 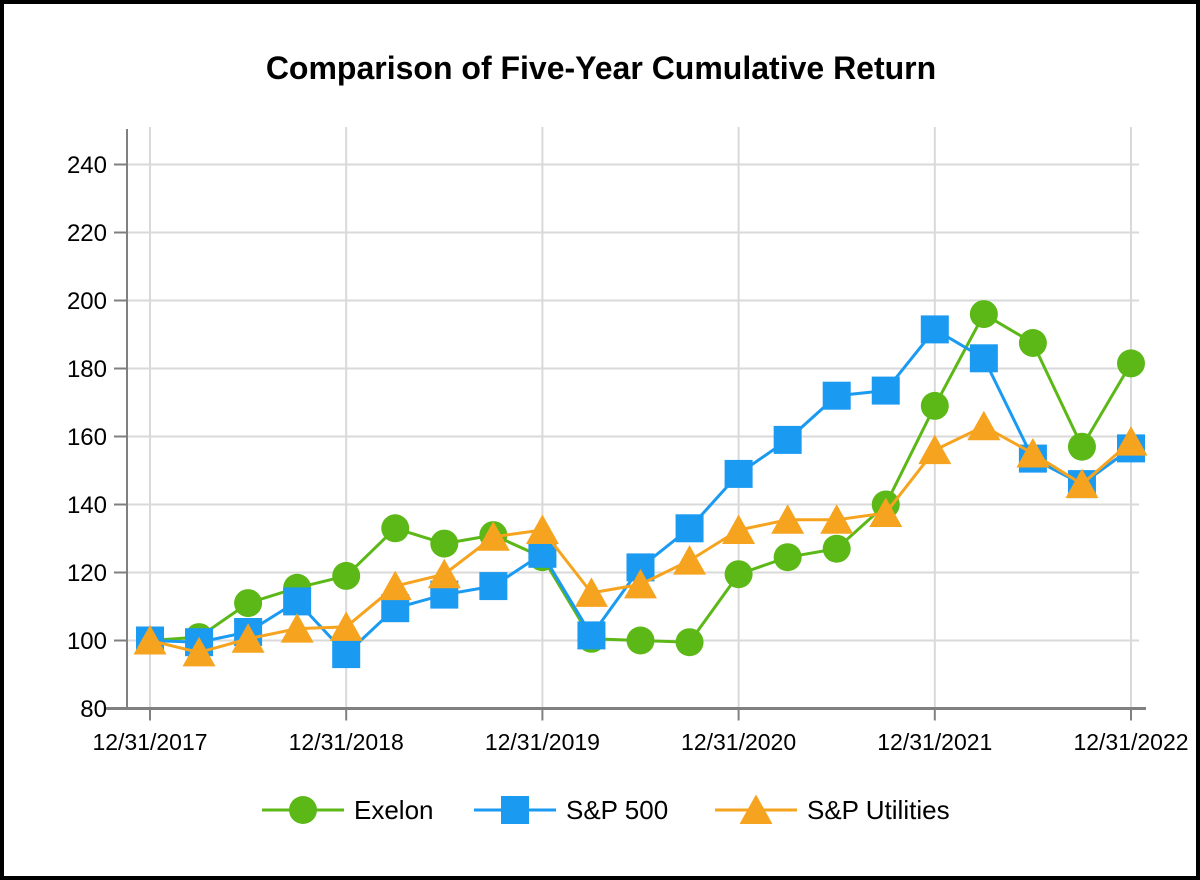 I want to click on legend-item-s-p-utilities: S&P Utilities, so click(x=832, y=809).